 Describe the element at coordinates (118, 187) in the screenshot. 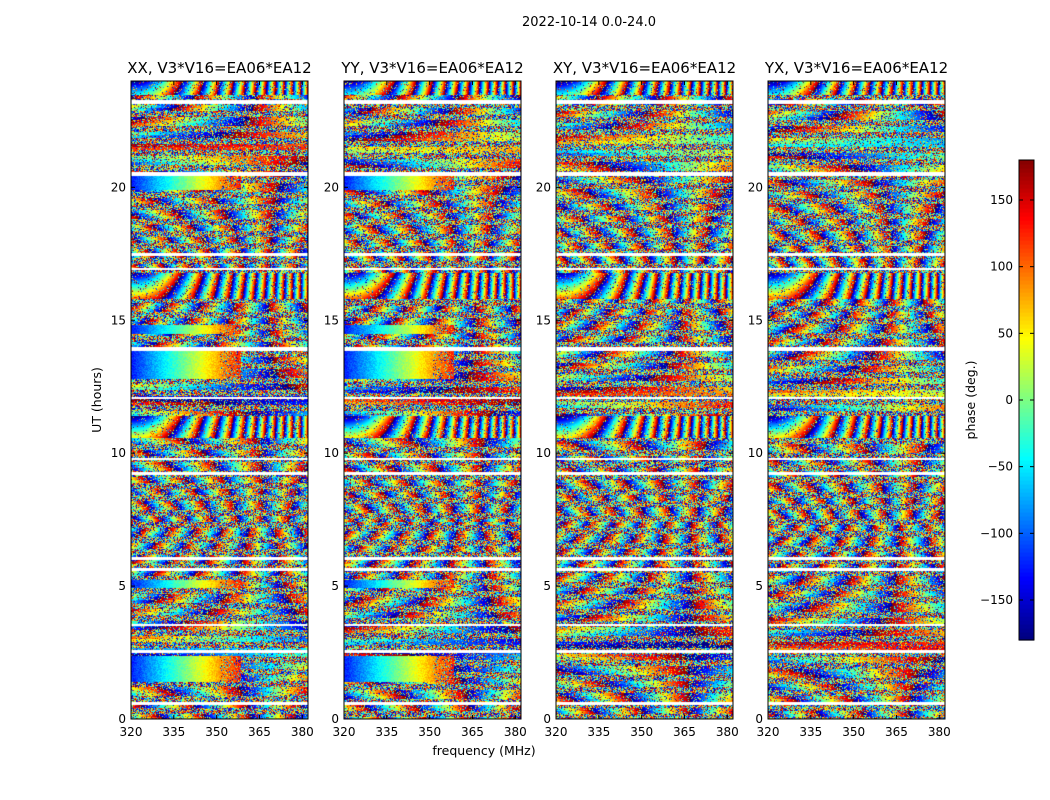

I see `y-tick-label: 20` at that location.